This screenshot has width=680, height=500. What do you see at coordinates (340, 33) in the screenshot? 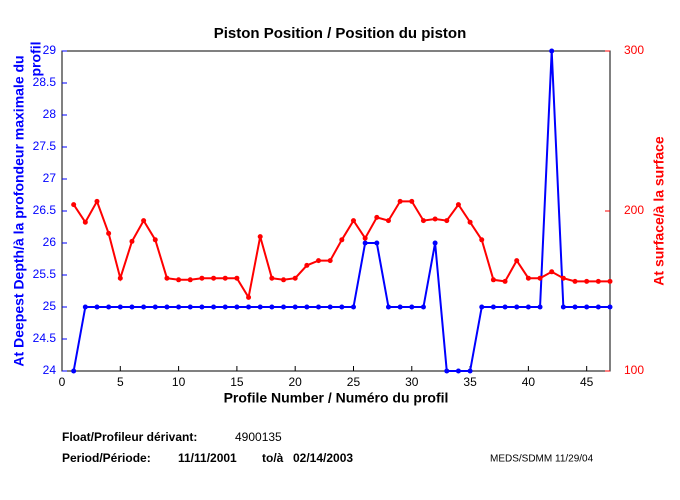
I see `chart-title: Piston Position / Position du piston` at bounding box center [340, 33].